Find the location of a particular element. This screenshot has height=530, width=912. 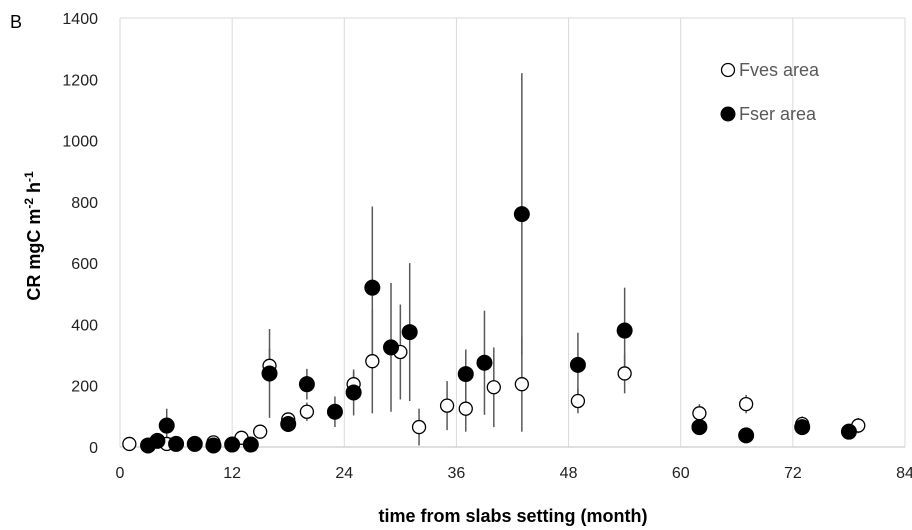

y-tick-label: 800 is located at coordinates (84, 203).